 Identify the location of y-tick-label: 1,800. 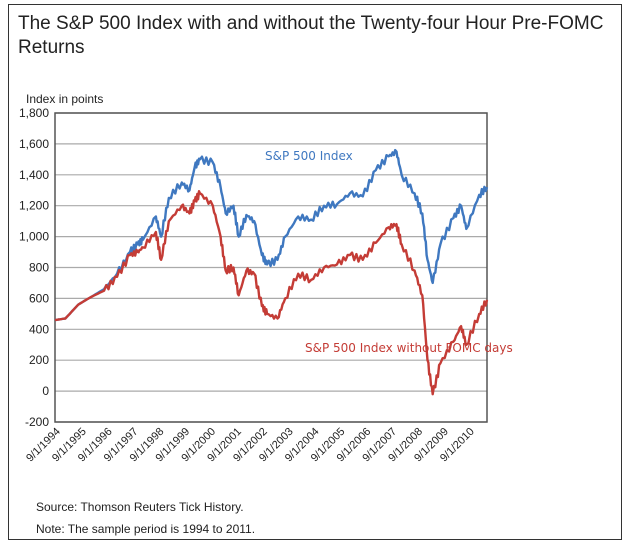
(34, 113).